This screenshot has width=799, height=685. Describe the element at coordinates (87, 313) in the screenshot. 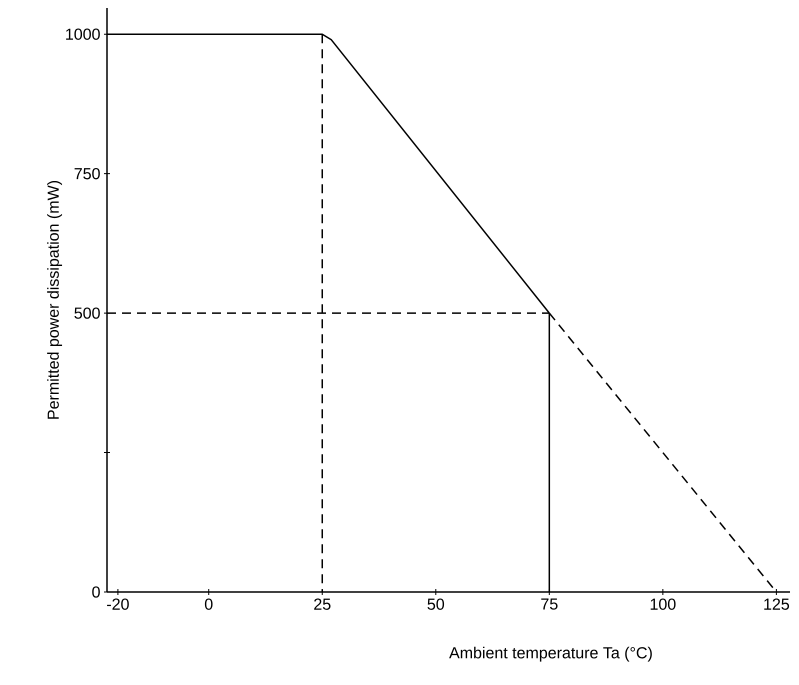

I see `y-tick-label: 500` at that location.